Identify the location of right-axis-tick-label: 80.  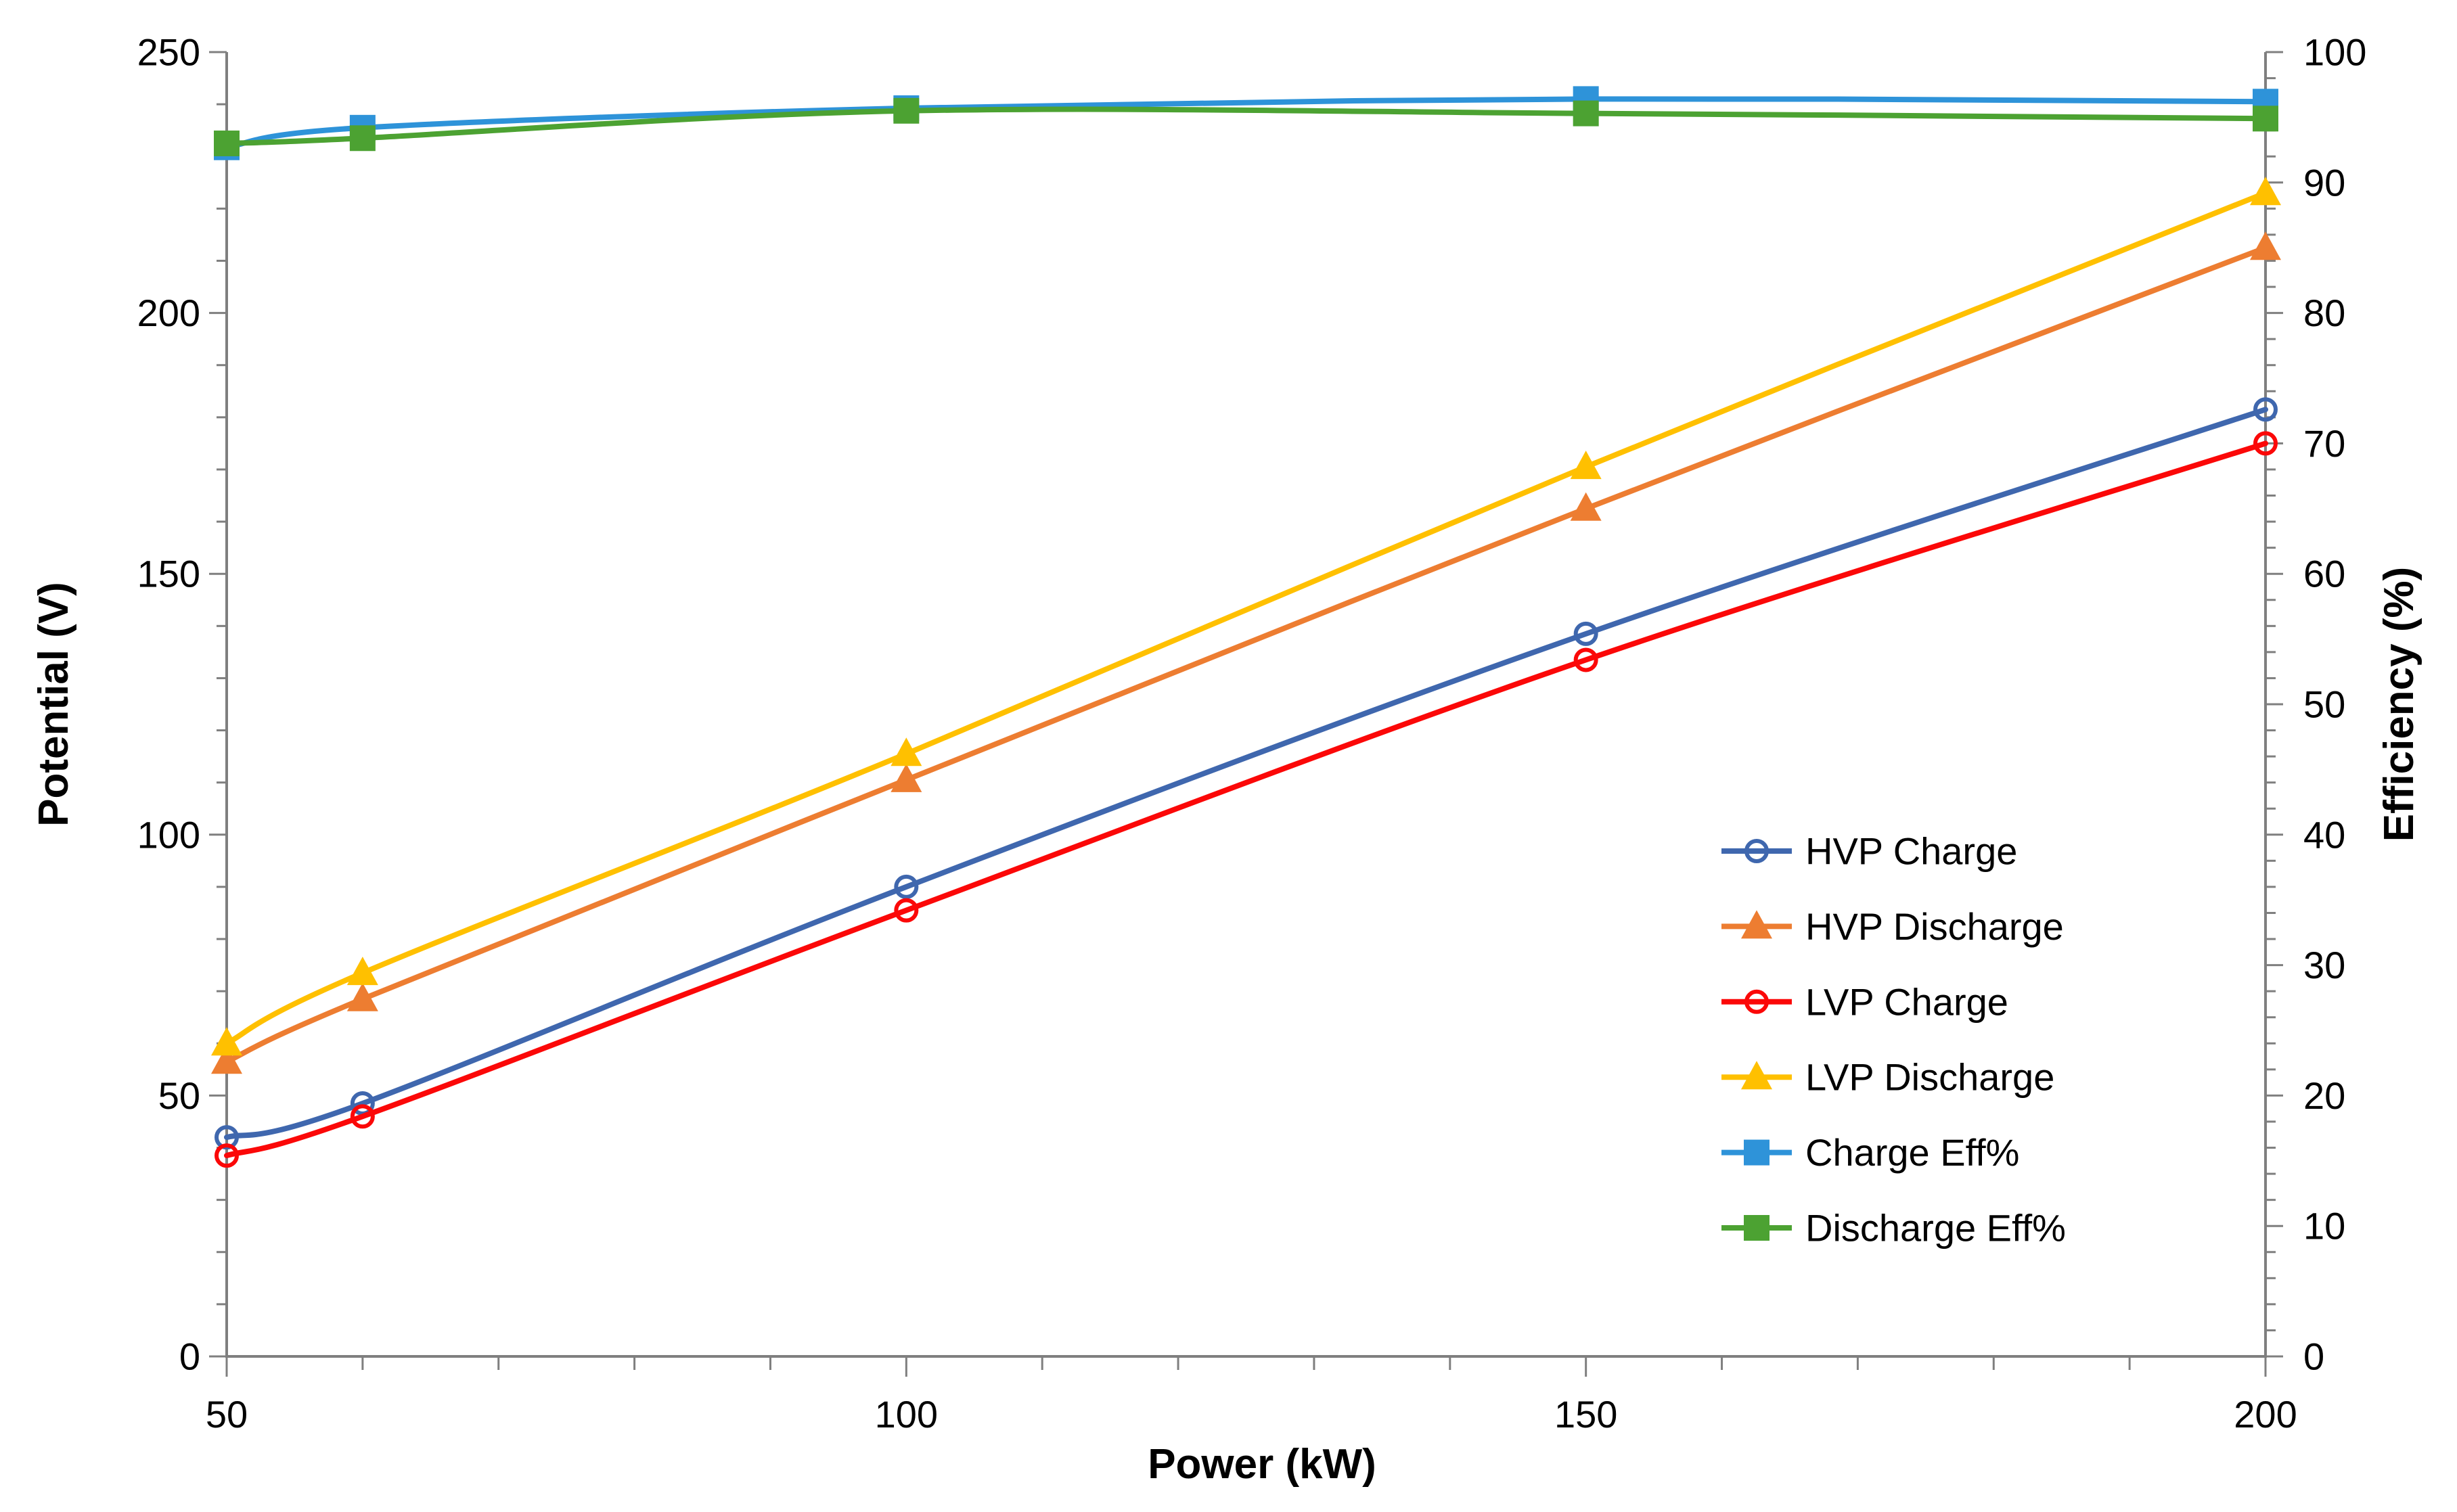
(2324, 313).